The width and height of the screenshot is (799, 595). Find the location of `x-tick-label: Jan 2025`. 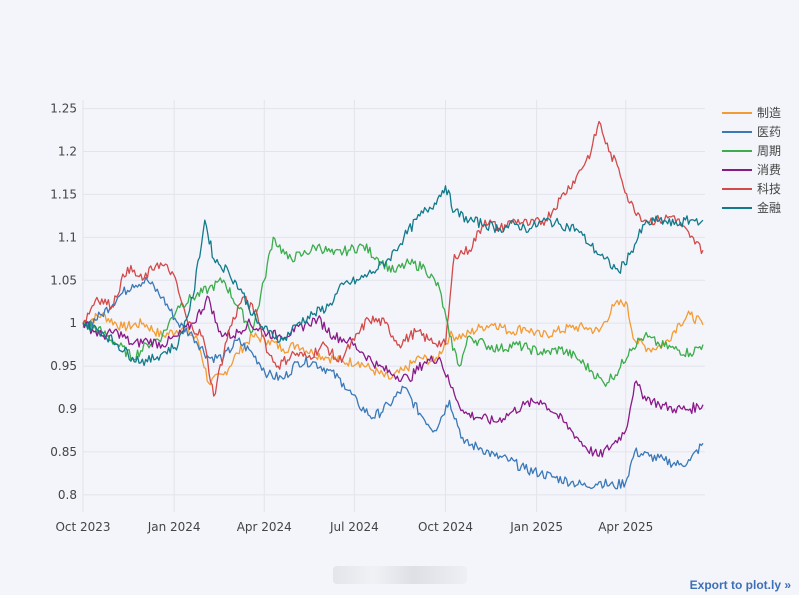

x-tick-label: Jan 2025 is located at coordinates (536, 527).